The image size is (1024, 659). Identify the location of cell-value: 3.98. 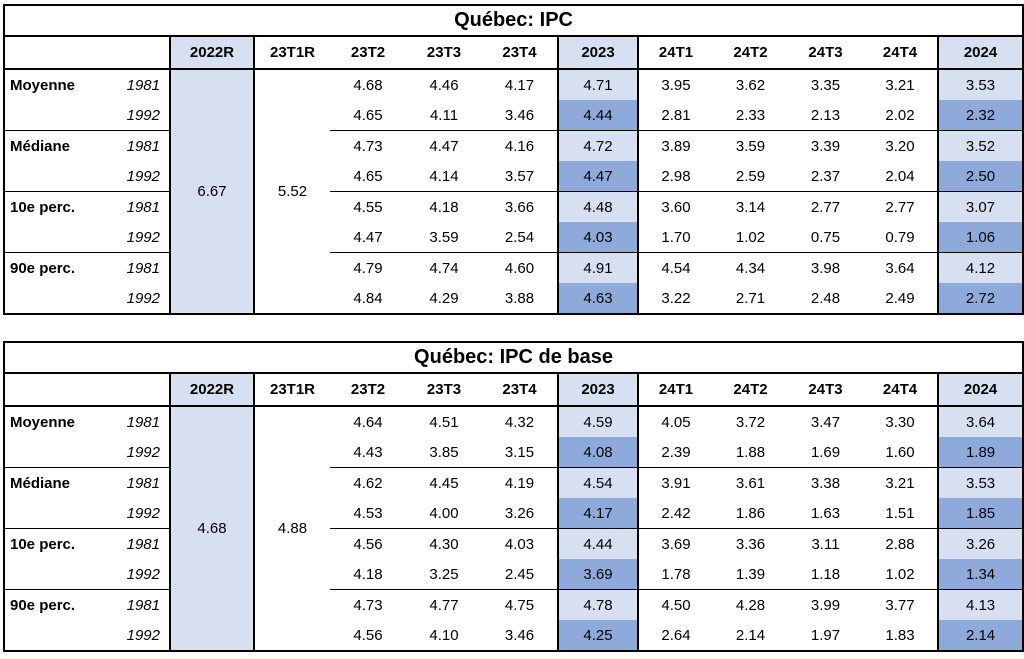
(825, 267).